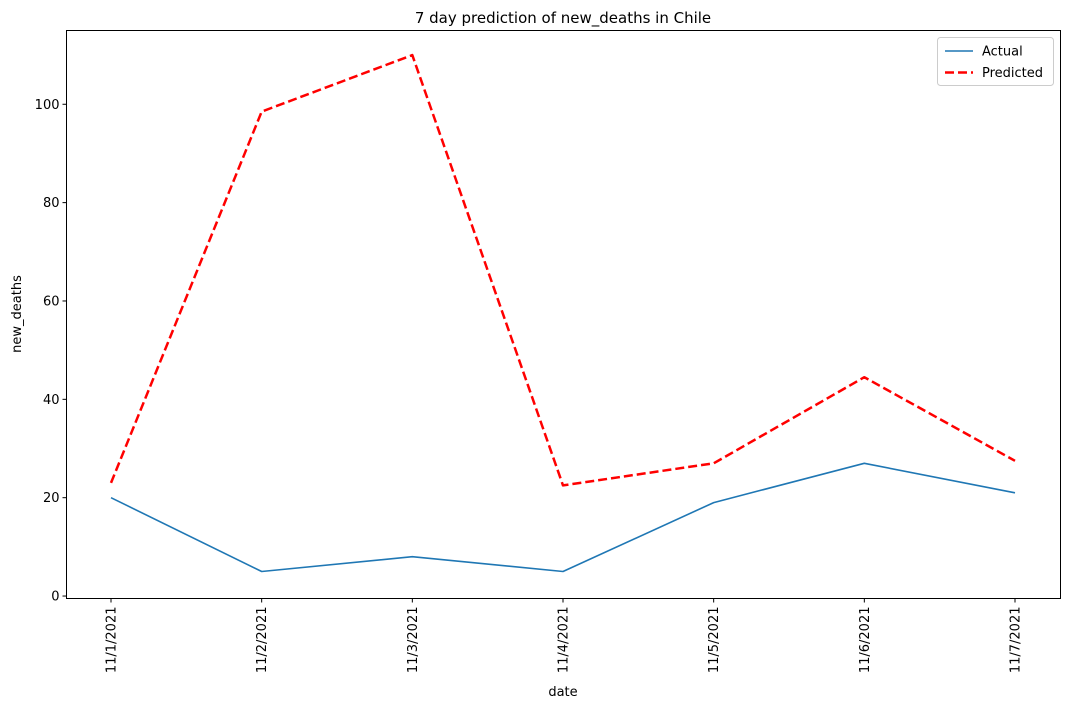  Describe the element at coordinates (17, 314) in the screenshot. I see `y-axis-label: new_deaths` at that location.